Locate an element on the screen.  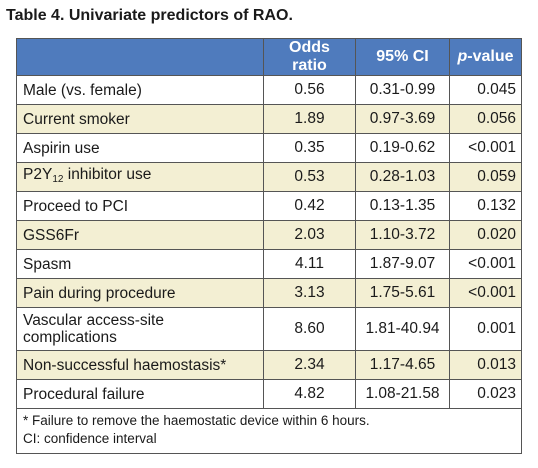
row-label: P2Y12 inhibitor use is located at coordinates (140, 177).